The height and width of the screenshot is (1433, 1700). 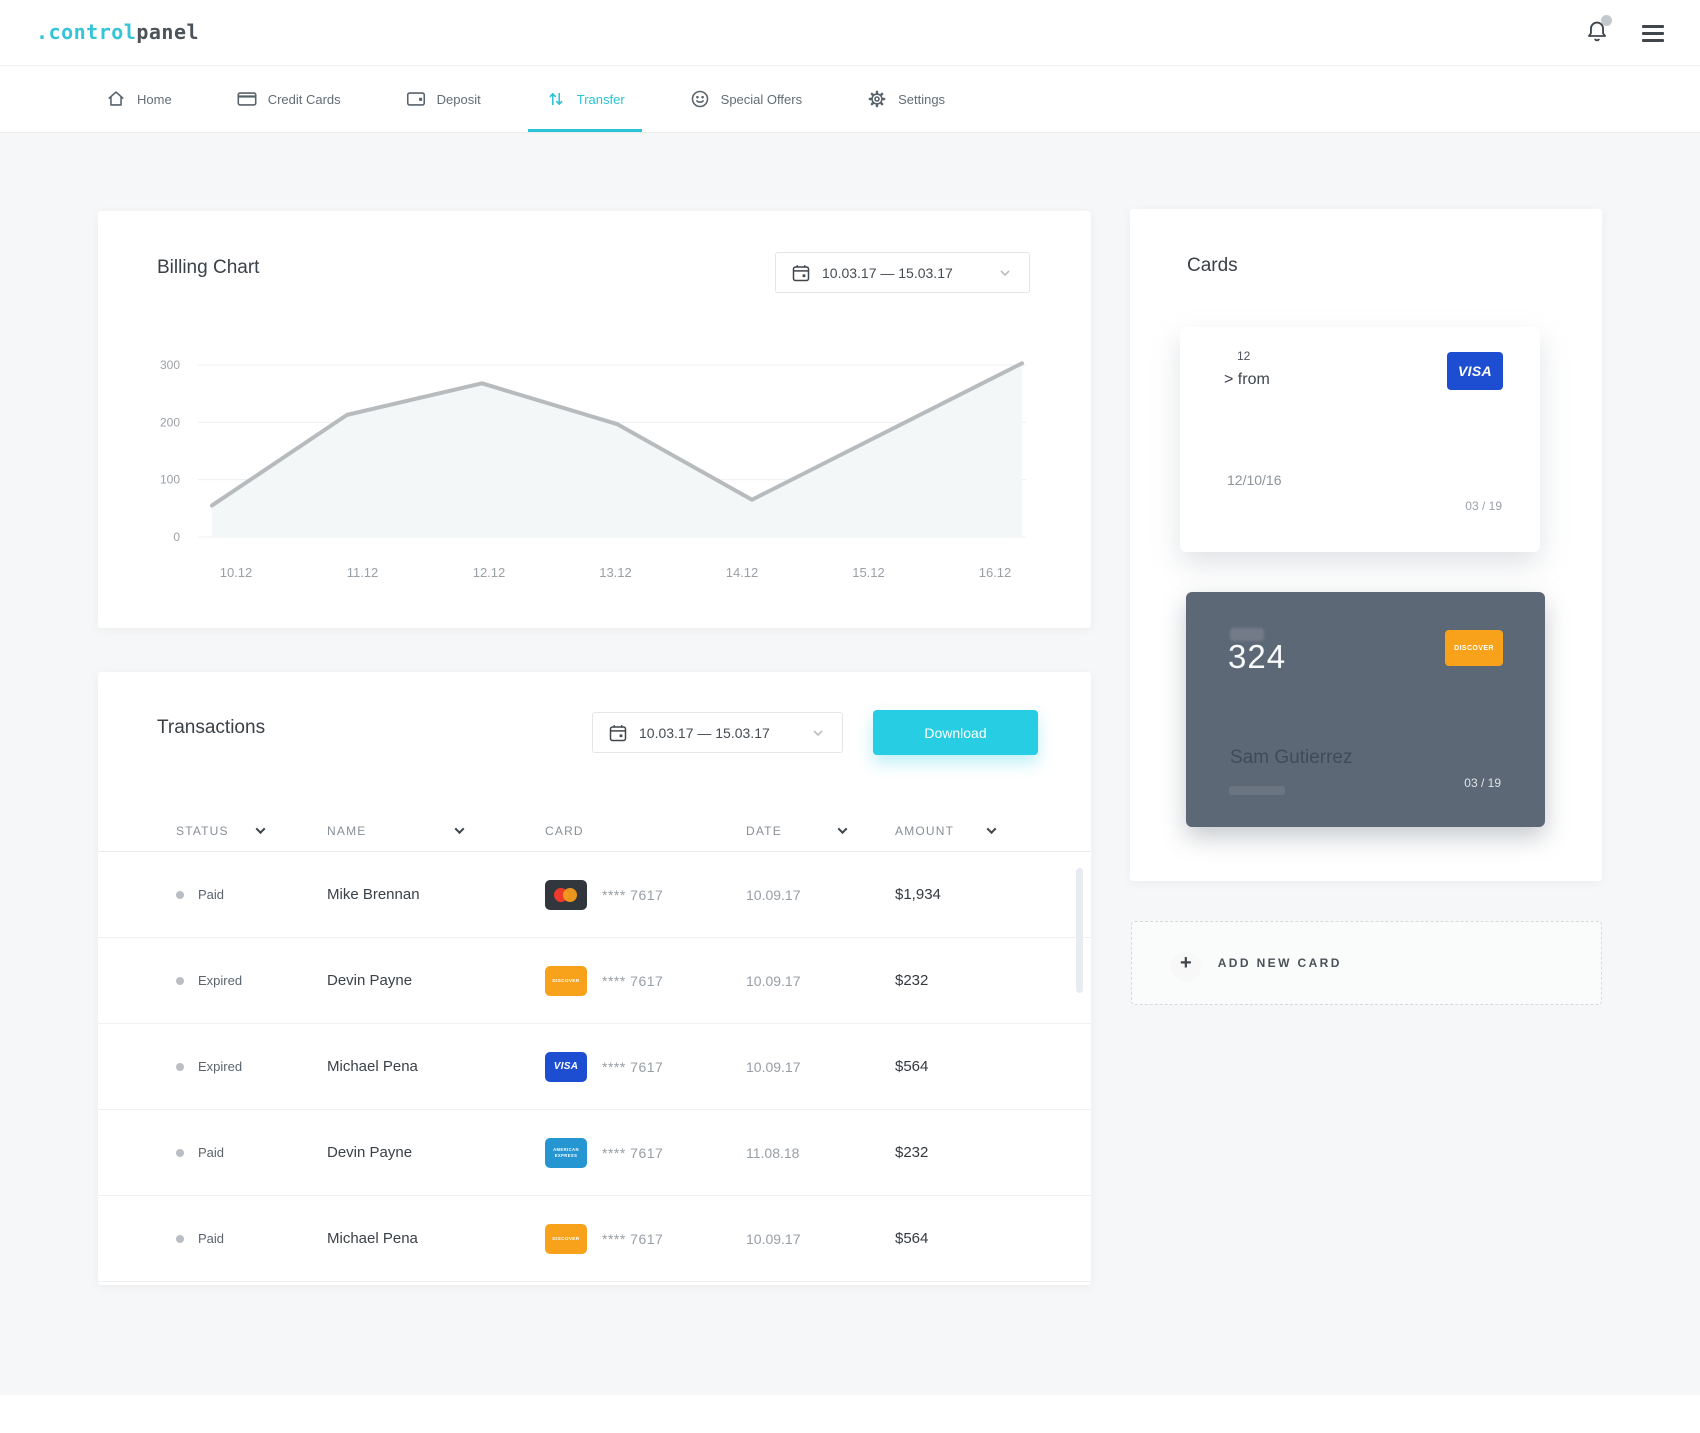 What do you see at coordinates (955, 732) in the screenshot?
I see `download-button: Download` at bounding box center [955, 732].